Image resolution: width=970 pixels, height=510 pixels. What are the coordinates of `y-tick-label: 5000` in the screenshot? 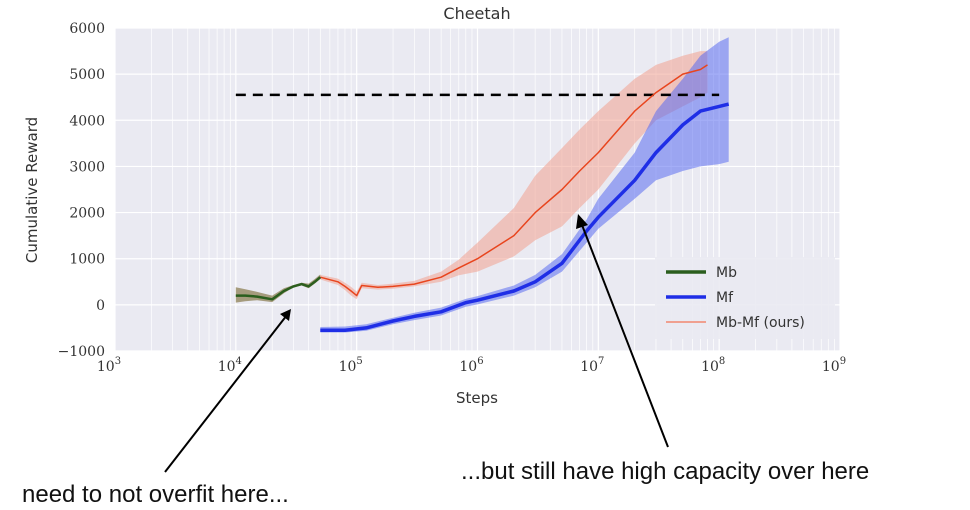 It's located at (87, 75).